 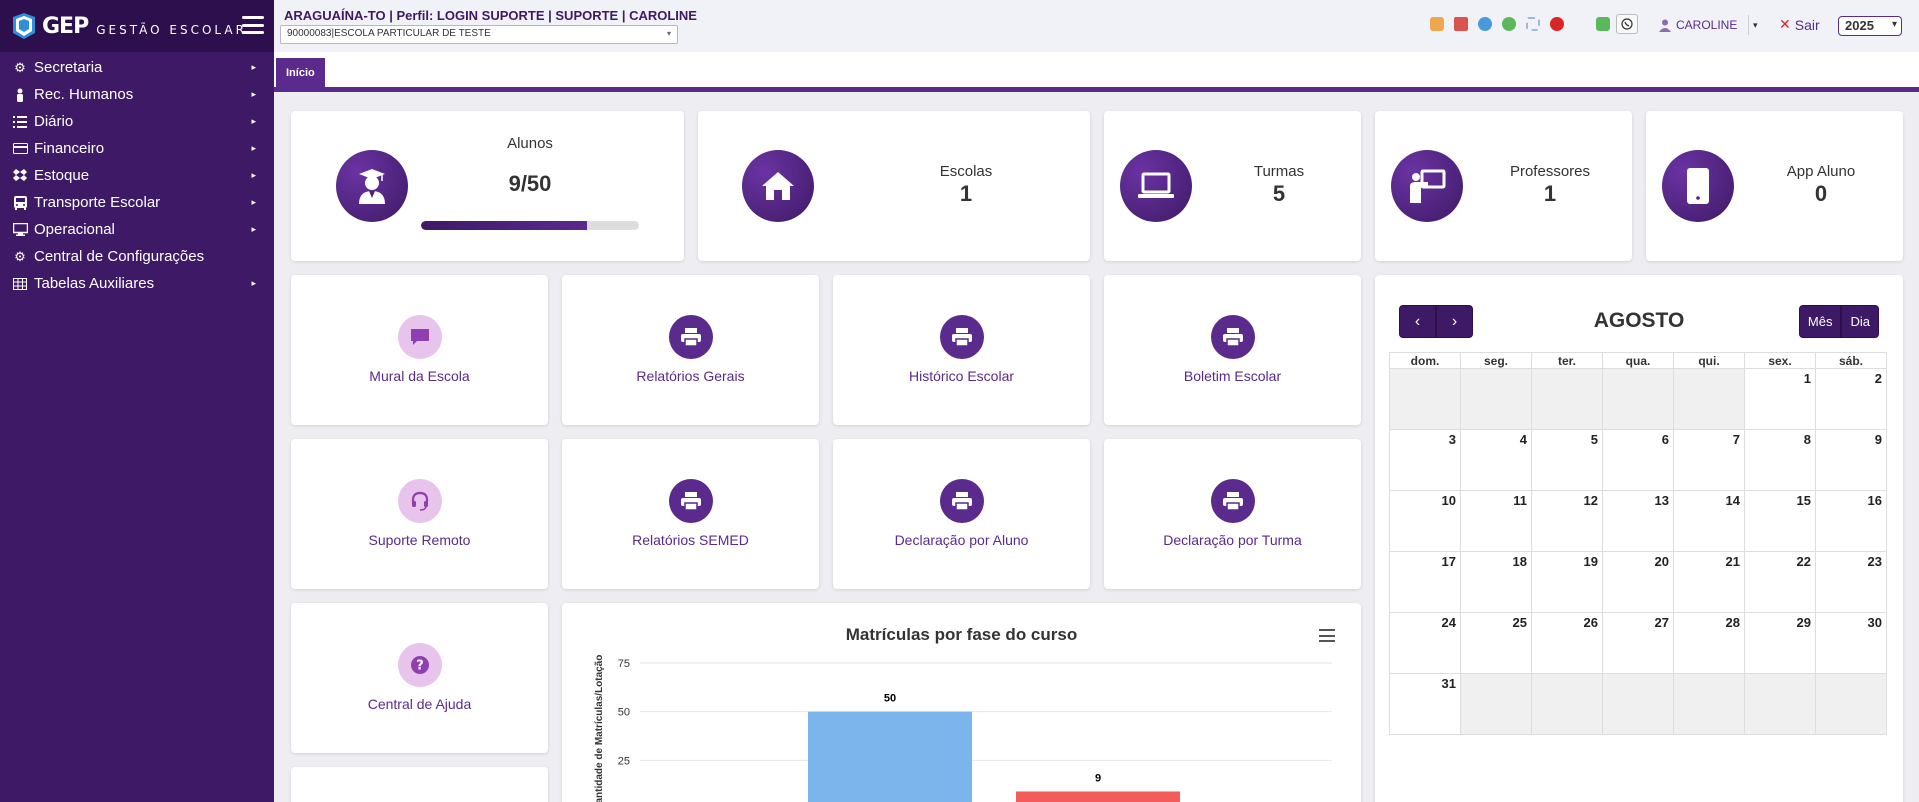 What do you see at coordinates (1753, 25) in the screenshot?
I see `user-dropdown-toggle: ▾` at bounding box center [1753, 25].